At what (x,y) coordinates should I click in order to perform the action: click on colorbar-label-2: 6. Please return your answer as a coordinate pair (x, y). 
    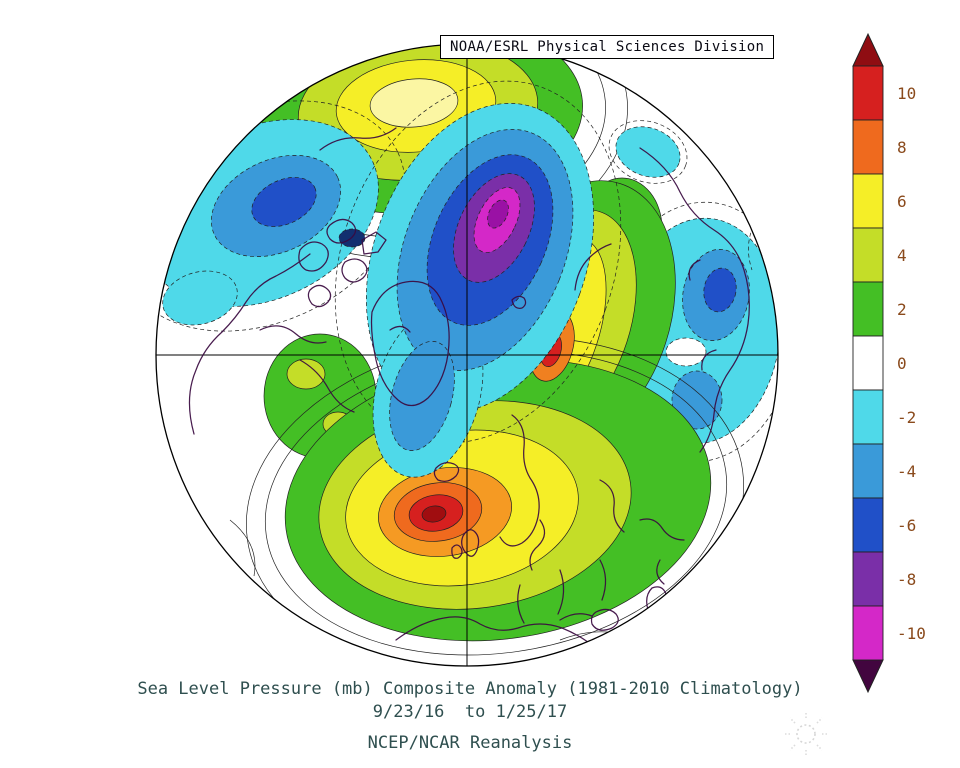
    Looking at the image, I should click on (902, 201).